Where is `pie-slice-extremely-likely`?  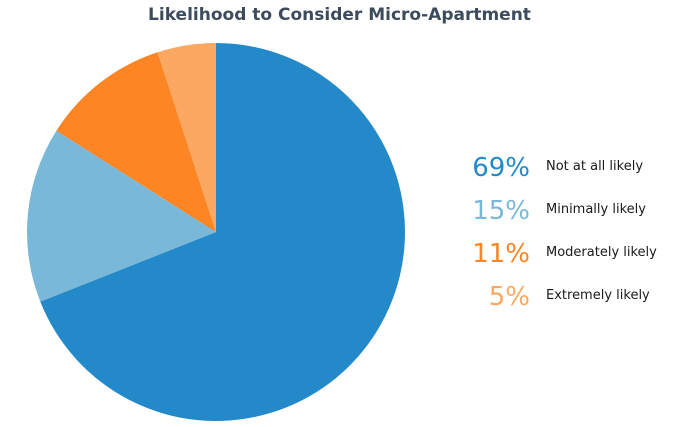 pie-slice-extremely-likely is located at coordinates (186, 137).